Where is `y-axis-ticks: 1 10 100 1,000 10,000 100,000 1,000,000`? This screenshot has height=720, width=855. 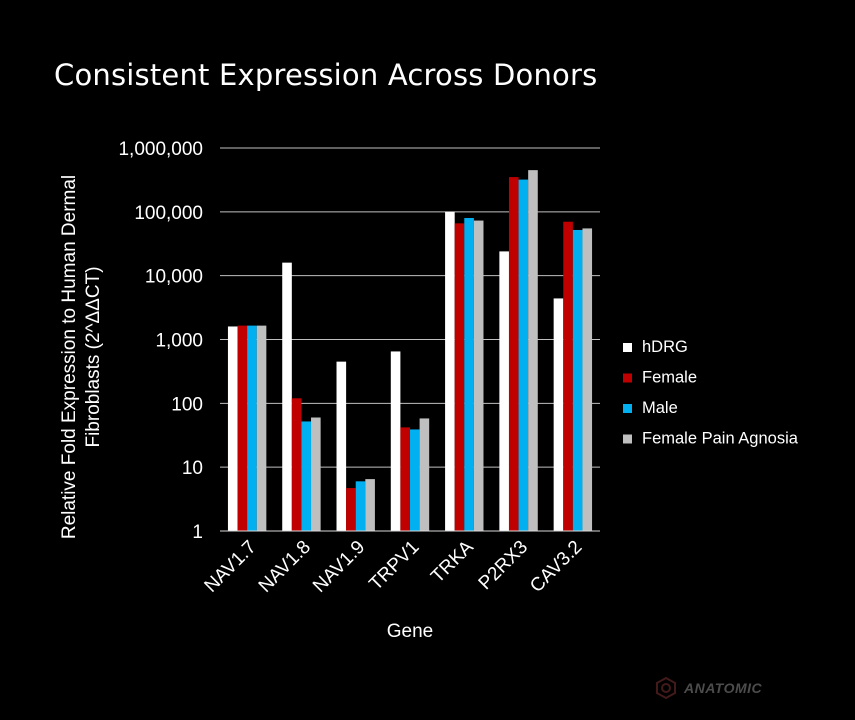 y-axis-ticks: 1 10 100 1,000 10,000 100,000 1,000,000 is located at coordinates (160, 341).